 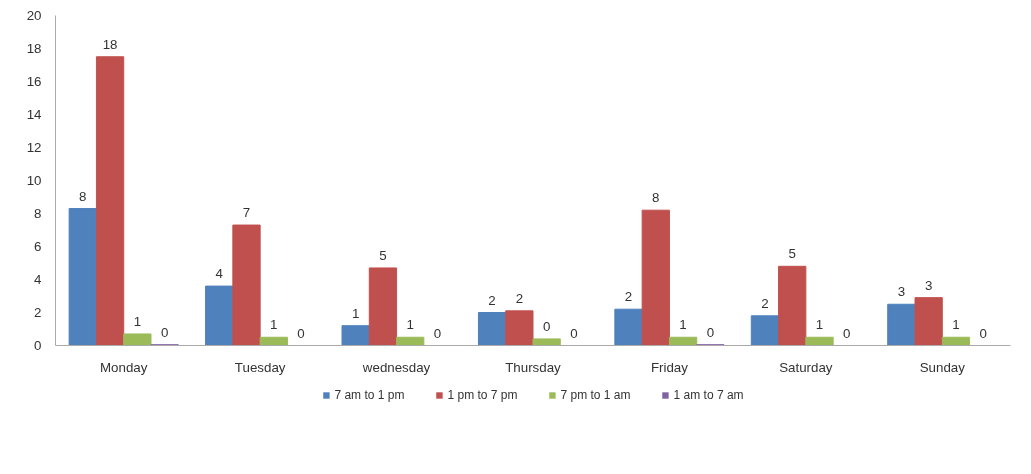 What do you see at coordinates (806, 367) in the screenshot?
I see `x-tick-label: Saturday` at bounding box center [806, 367].